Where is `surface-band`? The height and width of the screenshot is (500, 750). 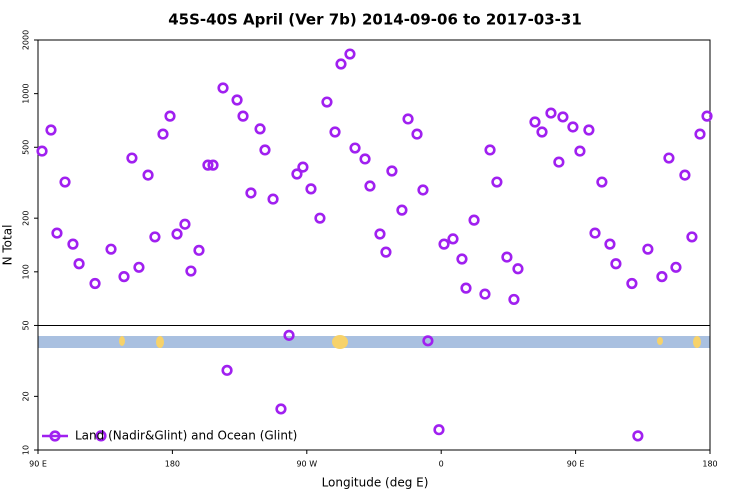 surface-band is located at coordinates (374, 342).